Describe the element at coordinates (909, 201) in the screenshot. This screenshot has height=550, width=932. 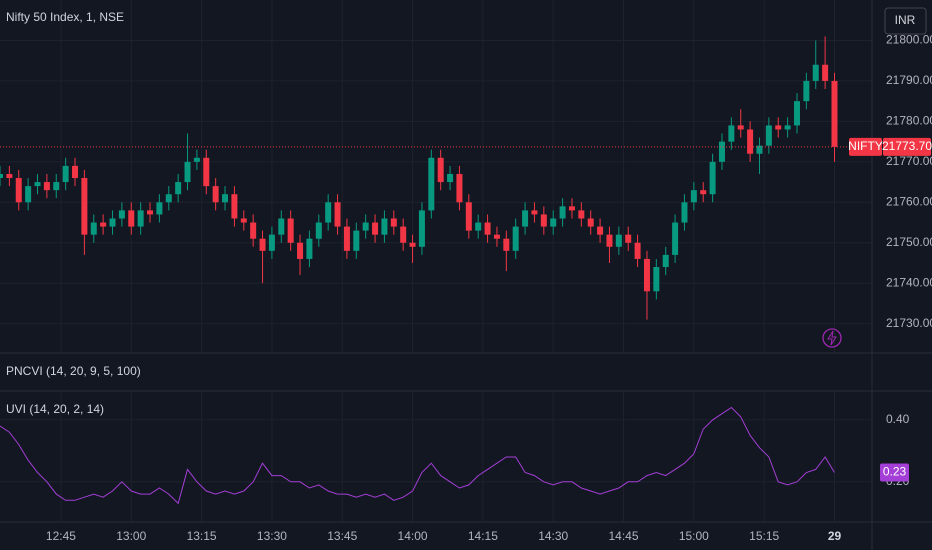
I see `y-tick-label: 21760.00` at that location.